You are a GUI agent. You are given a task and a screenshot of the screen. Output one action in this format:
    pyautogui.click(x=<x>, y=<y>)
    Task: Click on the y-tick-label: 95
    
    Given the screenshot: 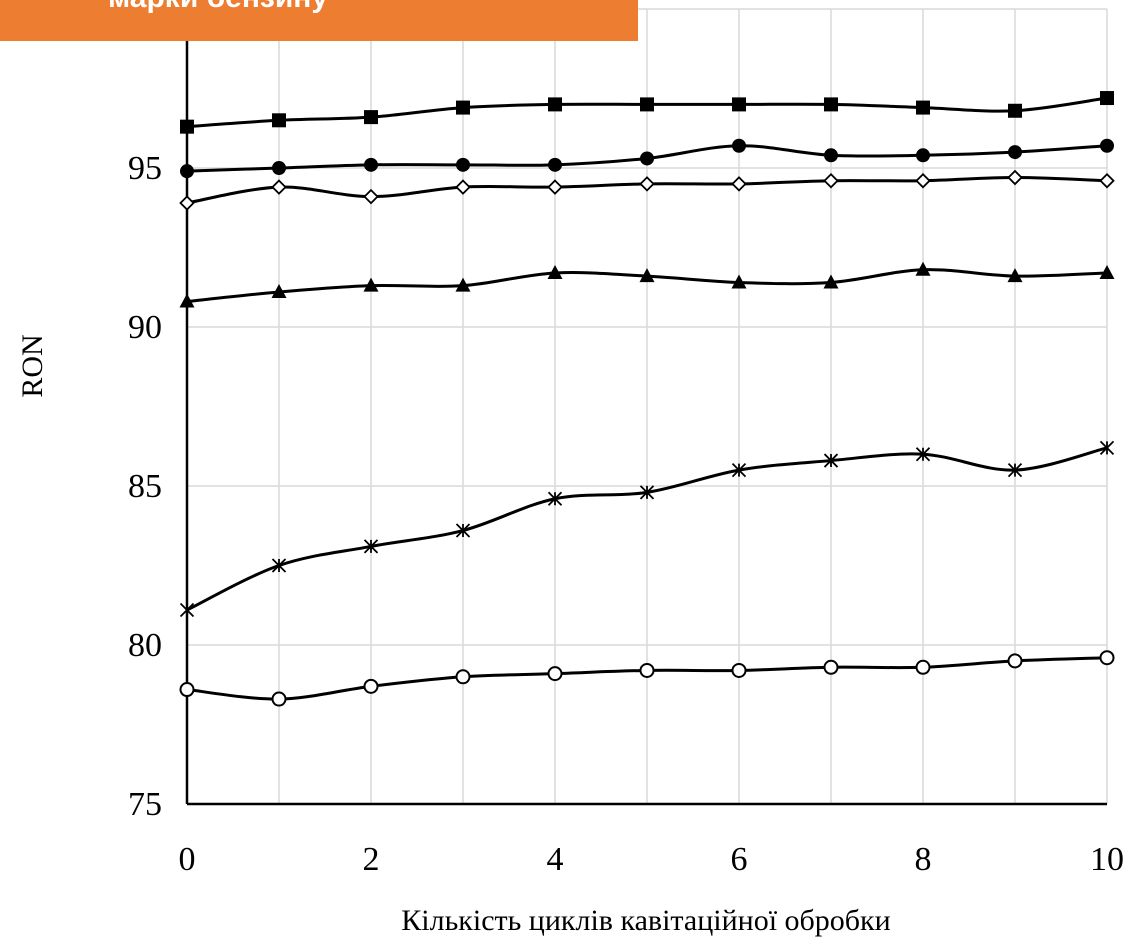 What is the action you would take?
    pyautogui.click(x=145, y=168)
    